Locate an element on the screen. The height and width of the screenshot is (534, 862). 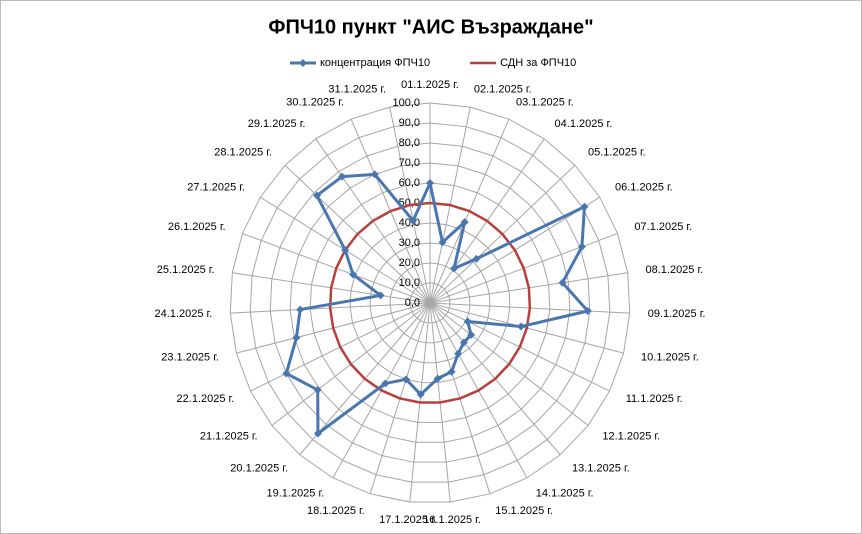
category-label: 04.1.2025 г. is located at coordinates (584, 124).